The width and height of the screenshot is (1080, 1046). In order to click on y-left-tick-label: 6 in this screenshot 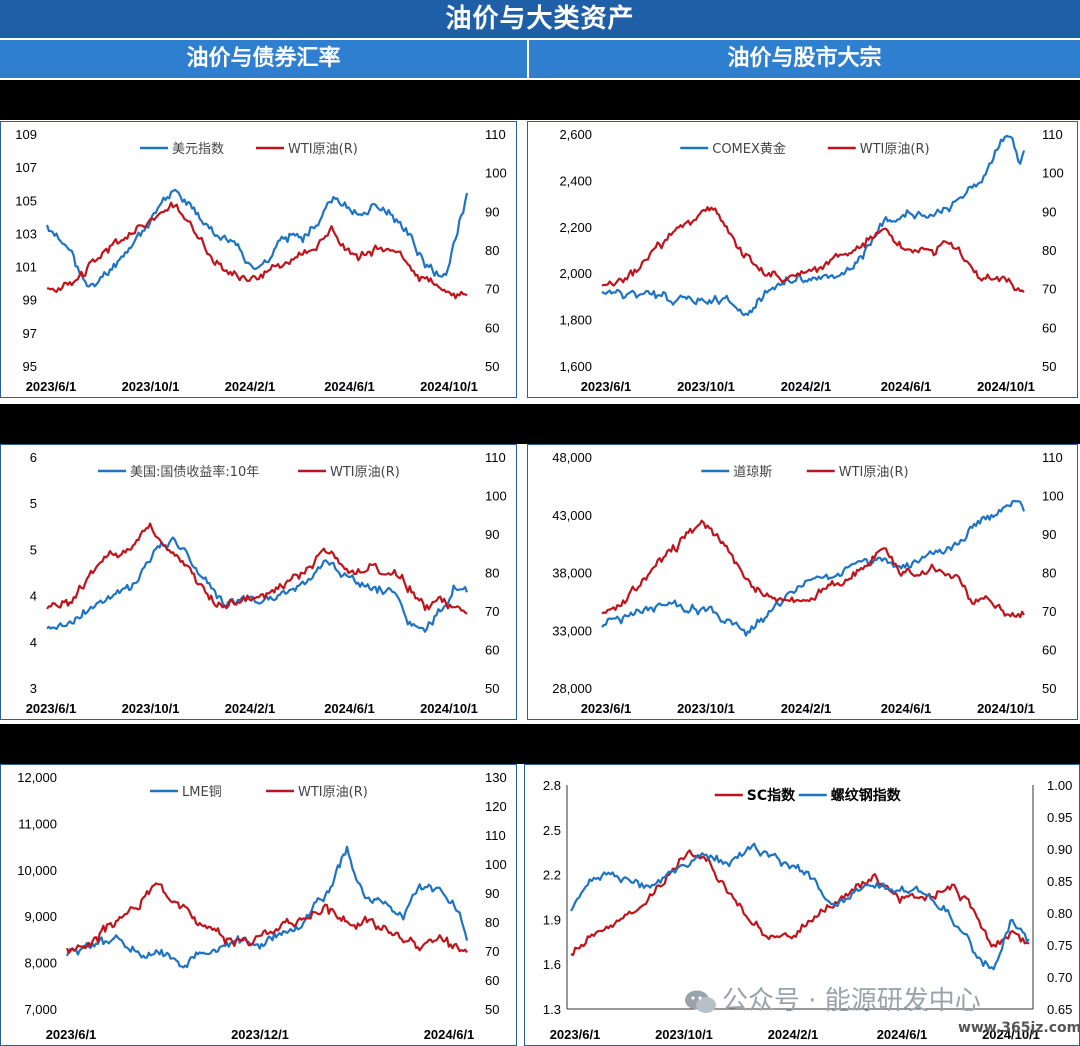, I will do `click(33, 457)`.